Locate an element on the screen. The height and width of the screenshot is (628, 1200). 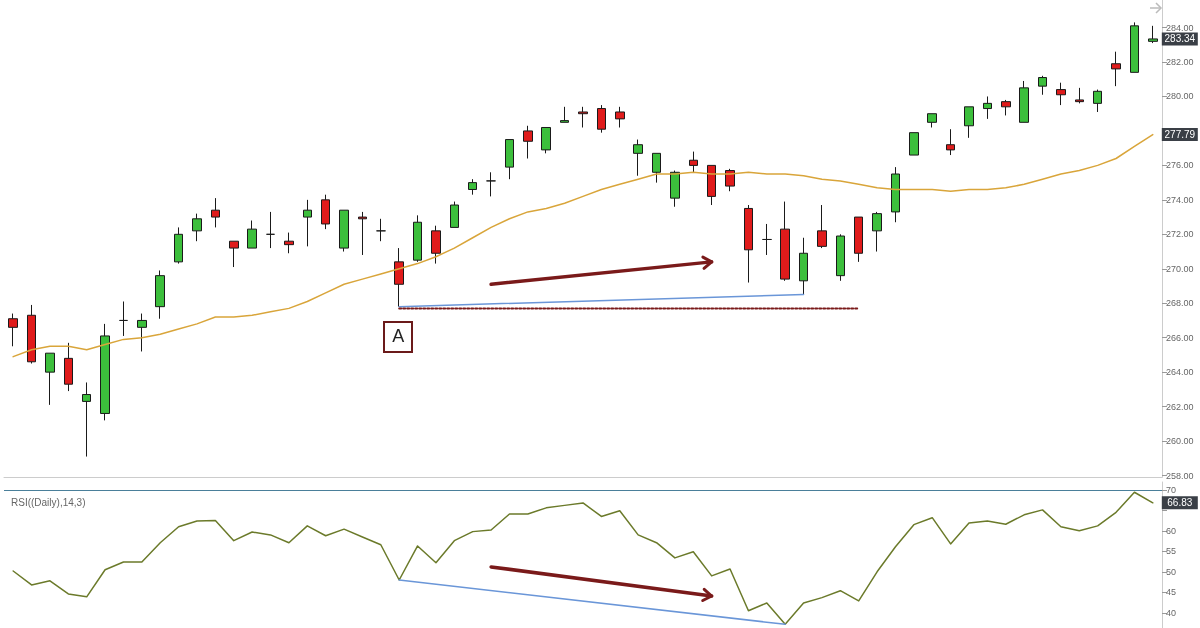
annotation: A is located at coordinates (398, 336).